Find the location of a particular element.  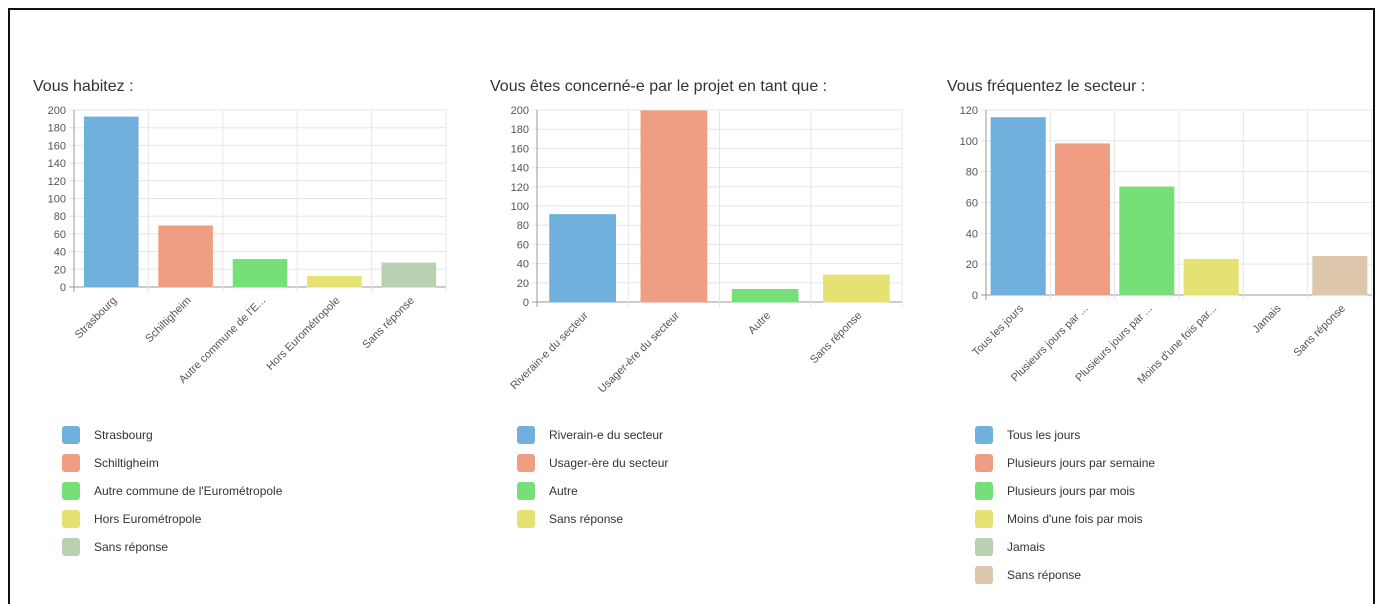

x-tick-label: Riverain-e du secteur is located at coordinates (549, 350).